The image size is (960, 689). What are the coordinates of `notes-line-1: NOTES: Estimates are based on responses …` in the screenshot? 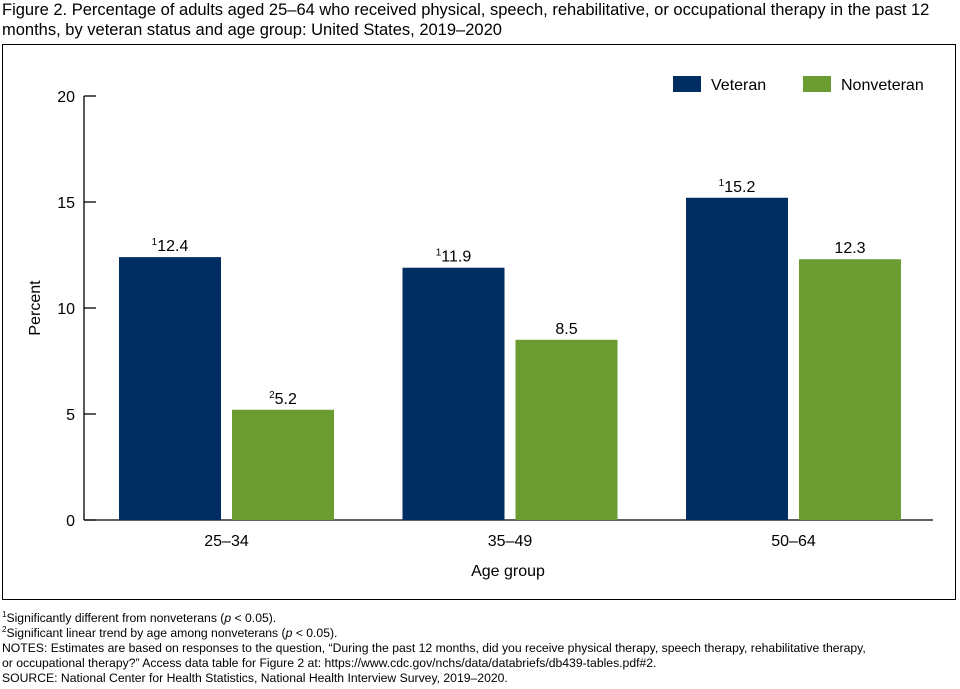 It's located at (434, 648).